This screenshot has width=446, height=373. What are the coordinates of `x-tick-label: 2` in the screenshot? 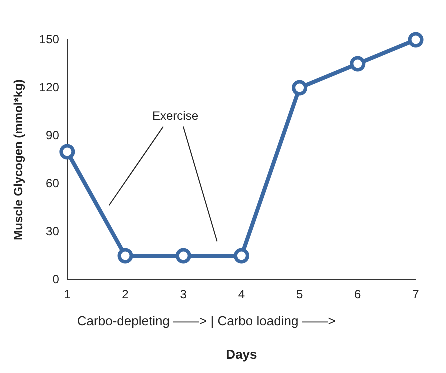 It's located at (126, 295).